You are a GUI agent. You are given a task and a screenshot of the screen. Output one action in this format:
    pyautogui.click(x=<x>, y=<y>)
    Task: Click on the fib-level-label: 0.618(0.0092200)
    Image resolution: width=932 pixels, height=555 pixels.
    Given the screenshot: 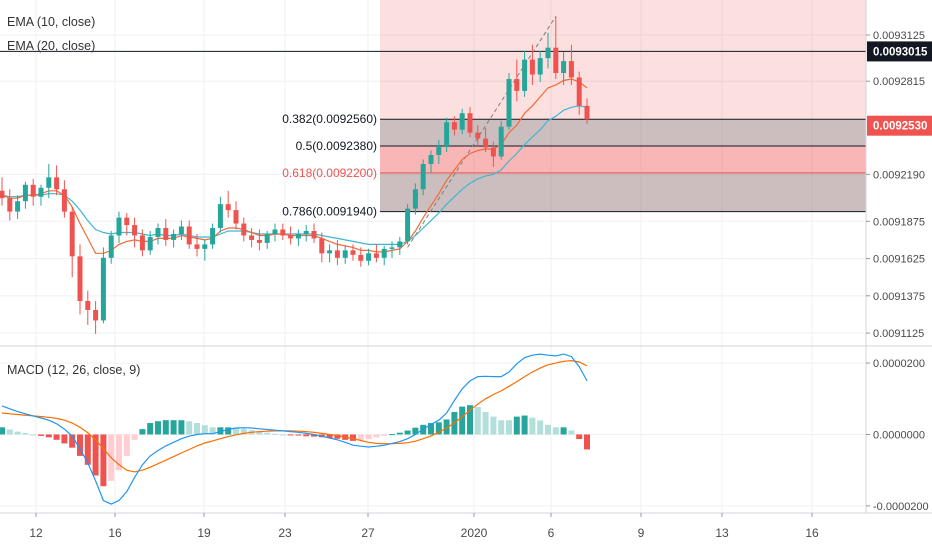 What is the action you would take?
    pyautogui.click(x=329, y=173)
    